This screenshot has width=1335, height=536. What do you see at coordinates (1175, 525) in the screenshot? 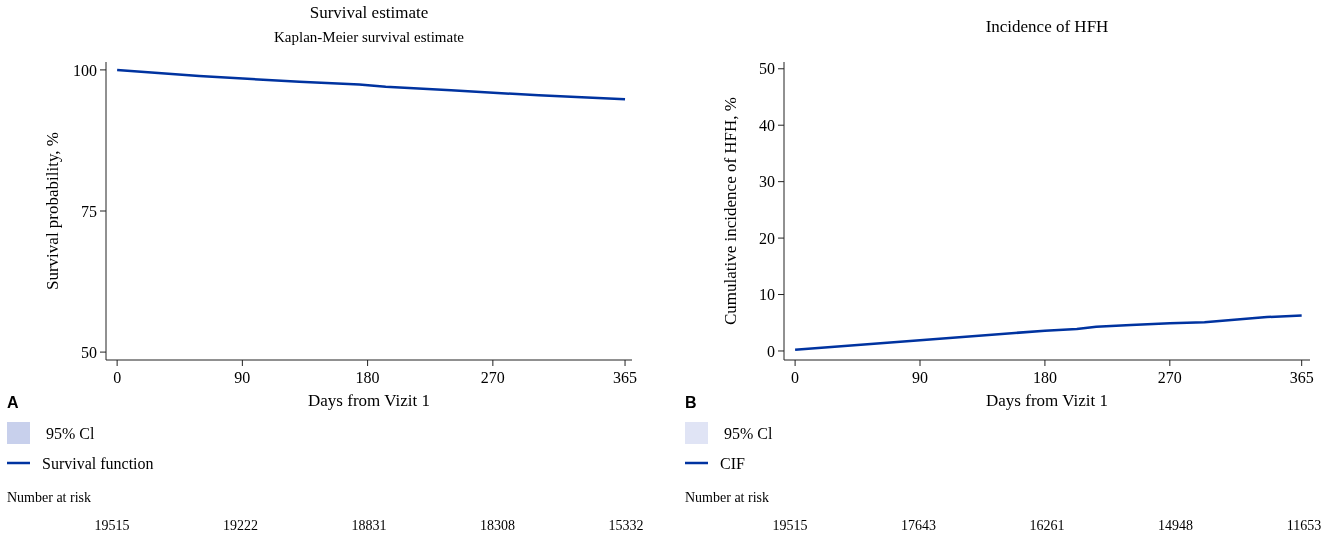
I see `text: 14948` at bounding box center [1175, 525].